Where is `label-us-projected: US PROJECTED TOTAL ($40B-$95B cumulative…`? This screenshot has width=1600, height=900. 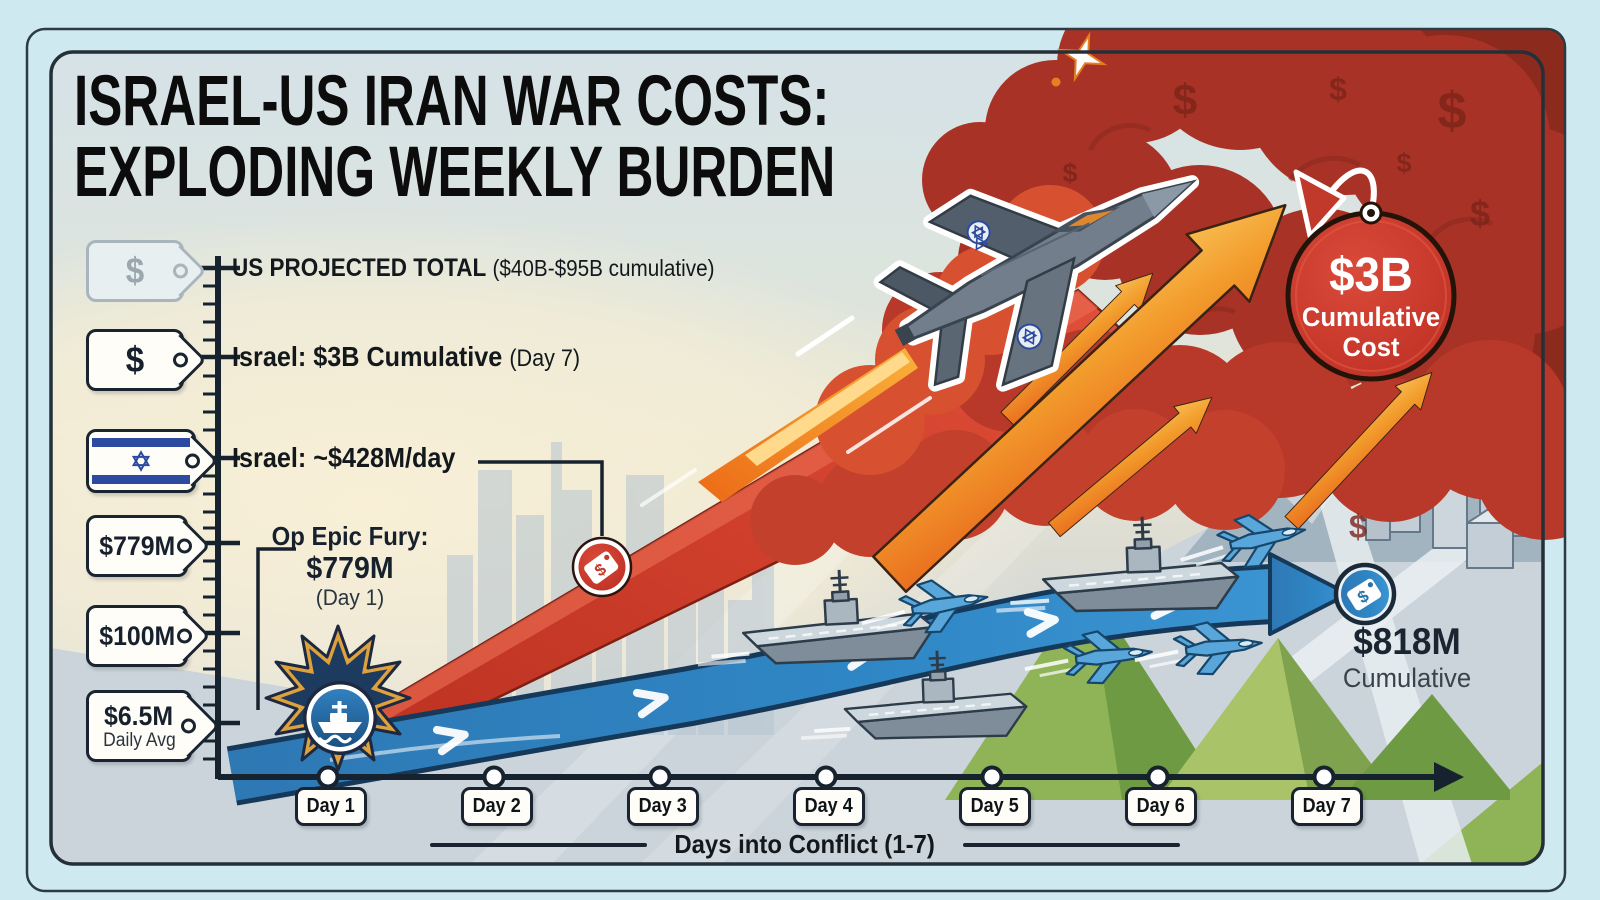 label-us-projected: US PROJECTED TOTAL ($40B-$95B cumulative… is located at coordinates (473, 268).